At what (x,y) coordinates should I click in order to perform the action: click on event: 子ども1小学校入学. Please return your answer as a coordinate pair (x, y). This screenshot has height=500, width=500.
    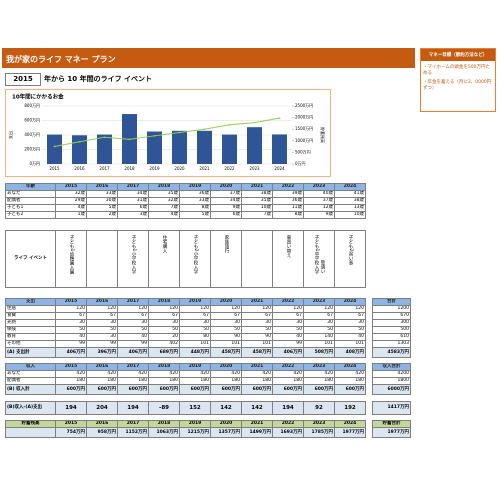
    Looking at the image, I should click on (133, 254).